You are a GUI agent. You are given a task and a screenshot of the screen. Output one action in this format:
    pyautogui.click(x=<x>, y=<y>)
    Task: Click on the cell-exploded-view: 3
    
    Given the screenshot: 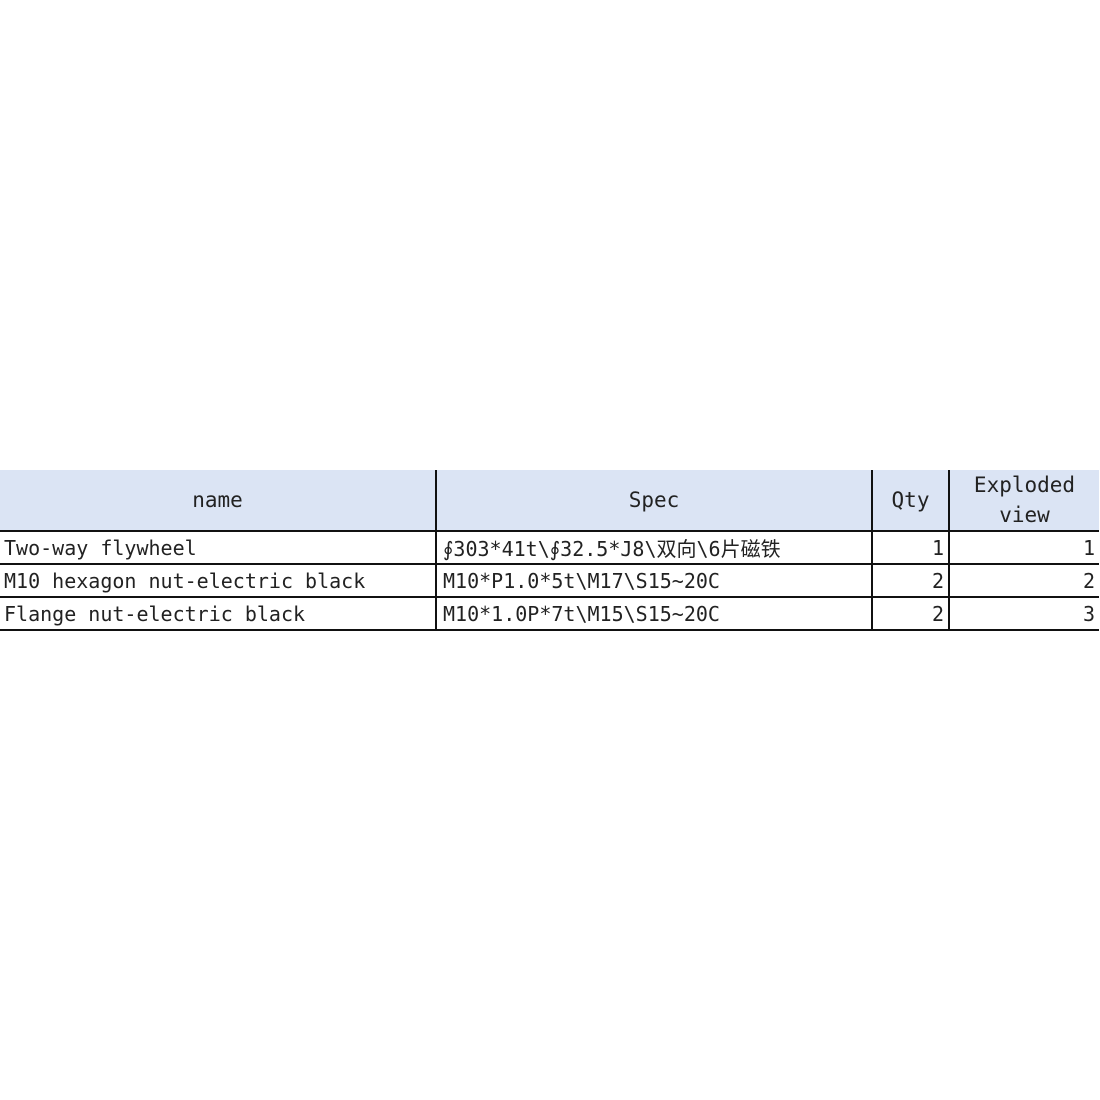 What is the action you would take?
    pyautogui.click(x=1024, y=613)
    